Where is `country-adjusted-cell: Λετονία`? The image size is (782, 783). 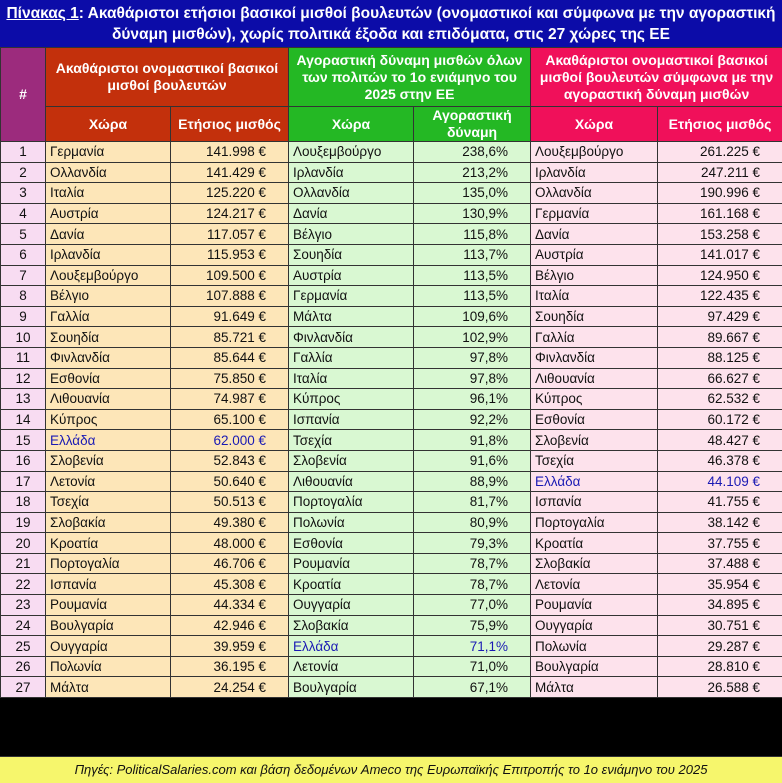
country-adjusted-cell: Λετονία is located at coordinates (594, 584).